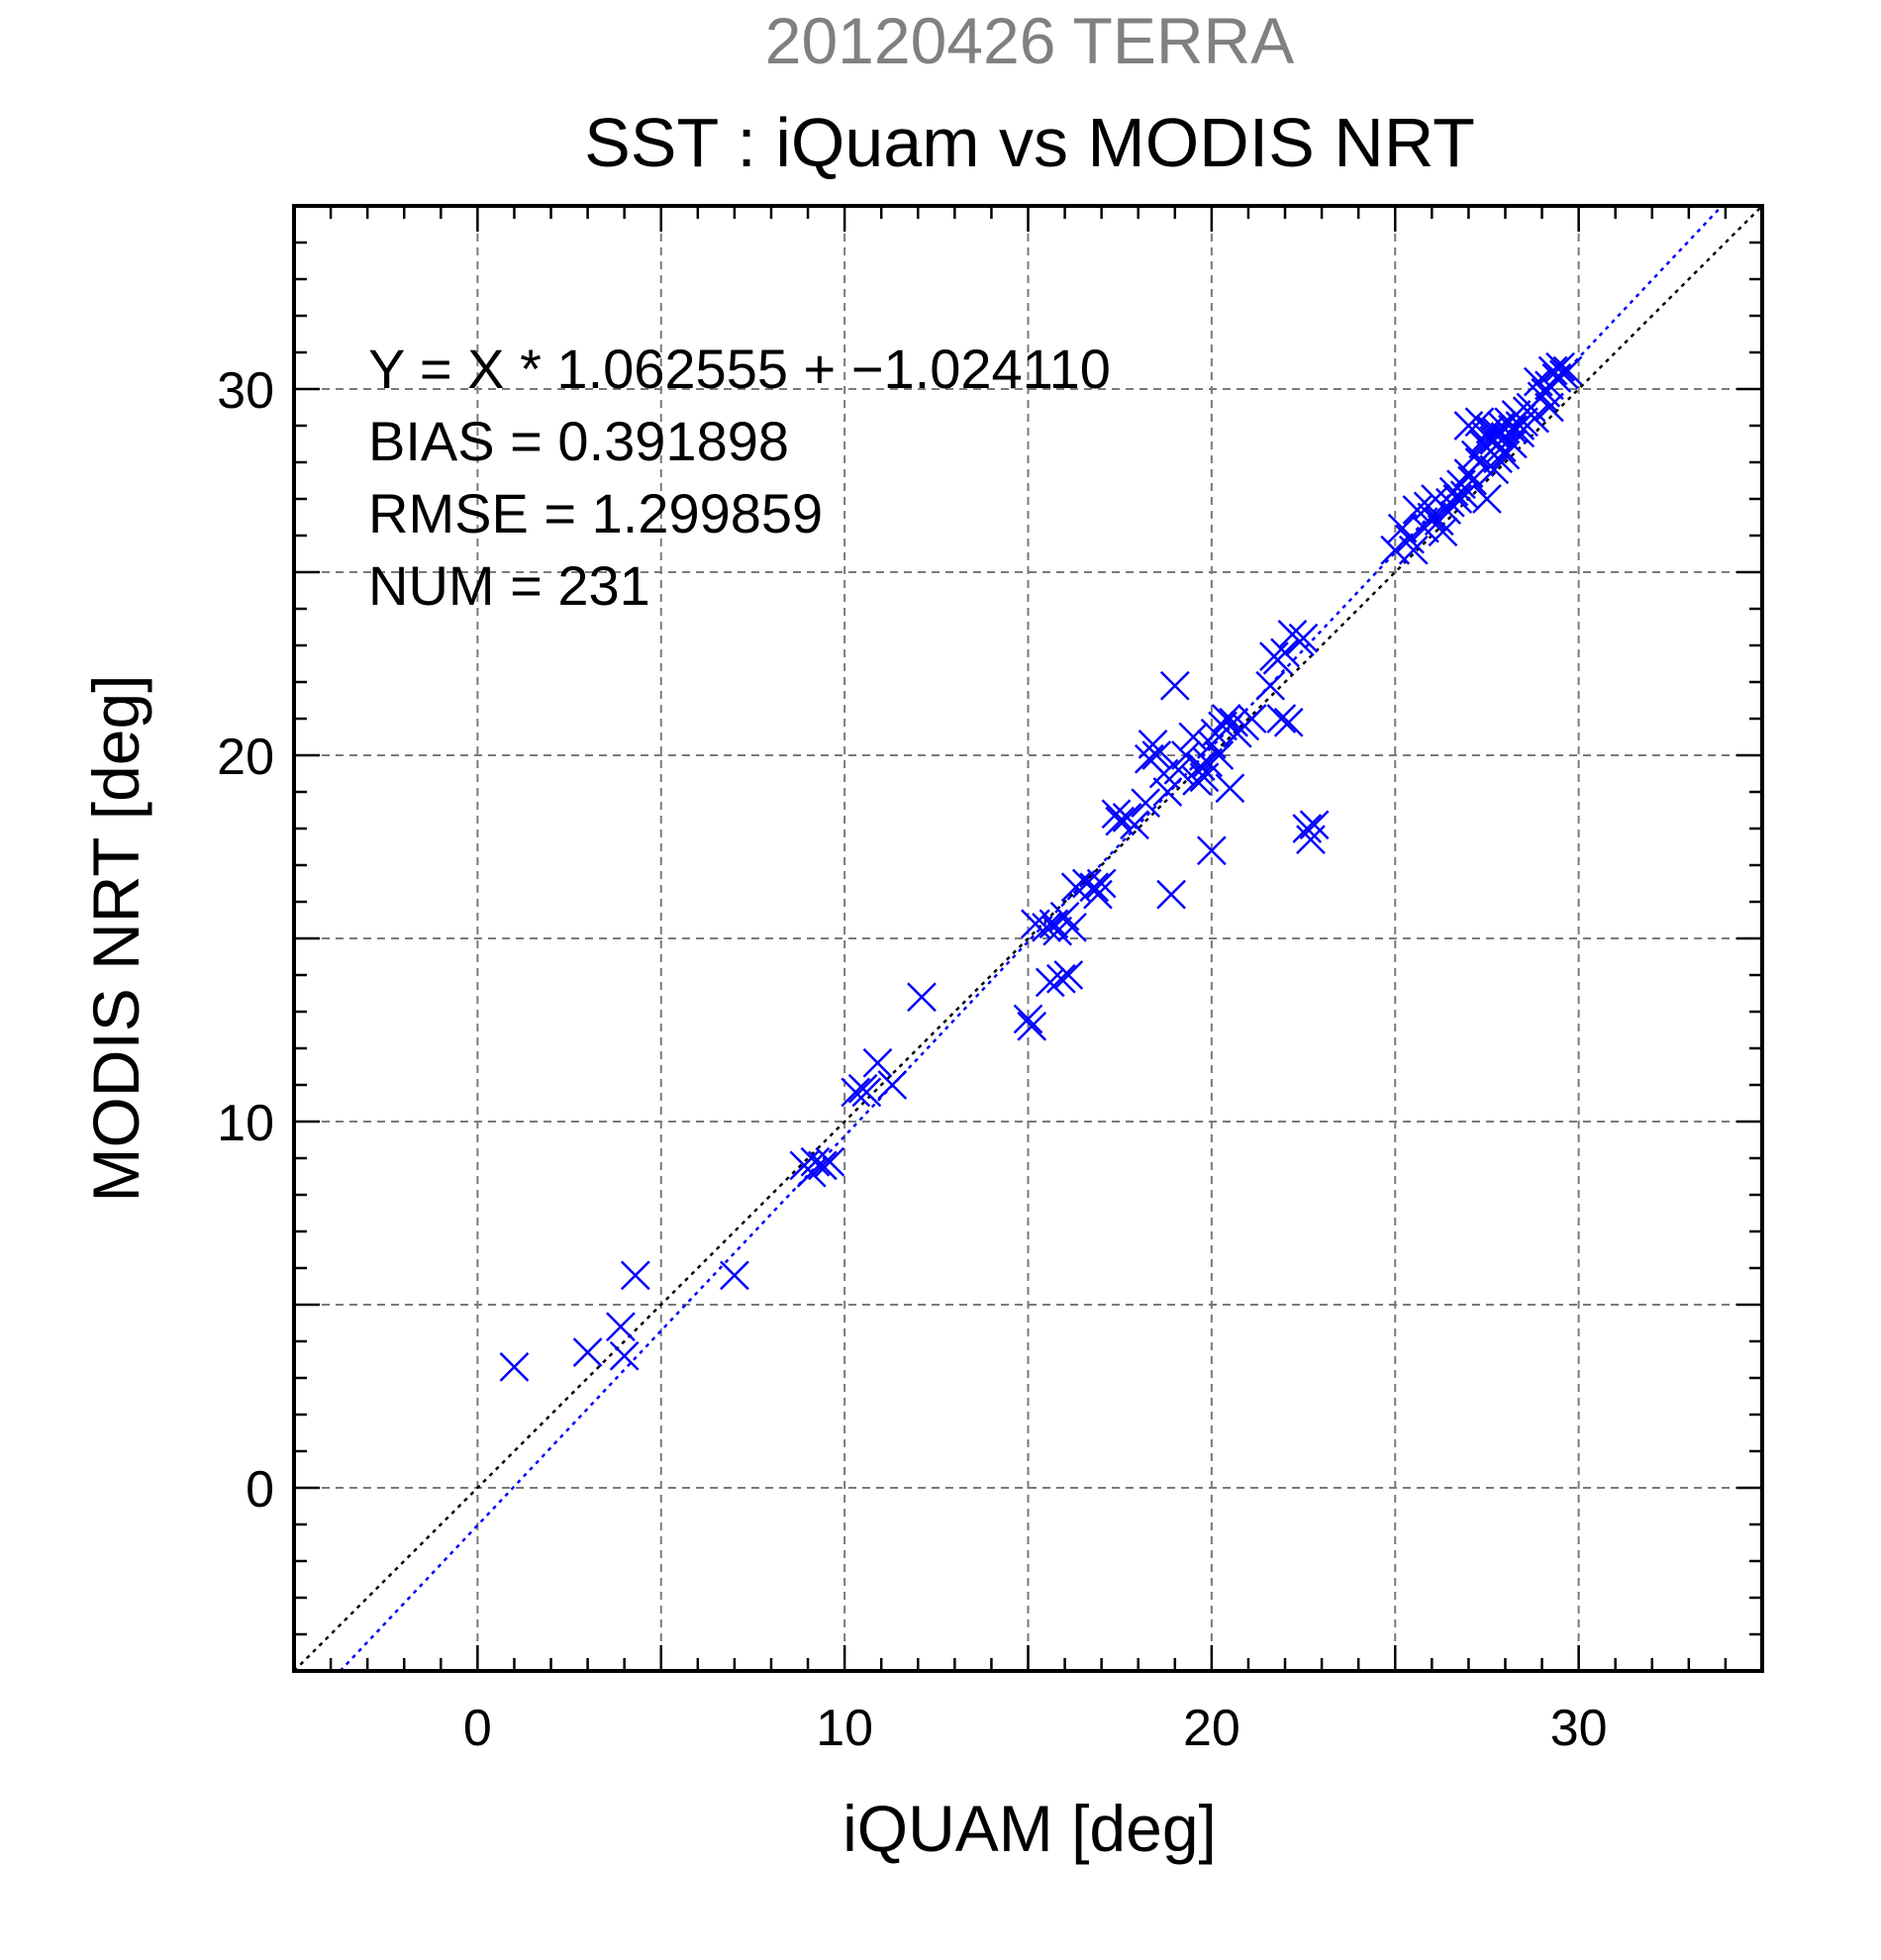 The height and width of the screenshot is (1960, 1881). Describe the element at coordinates (1579, 1728) in the screenshot. I see `x-tick-label: 30` at that location.